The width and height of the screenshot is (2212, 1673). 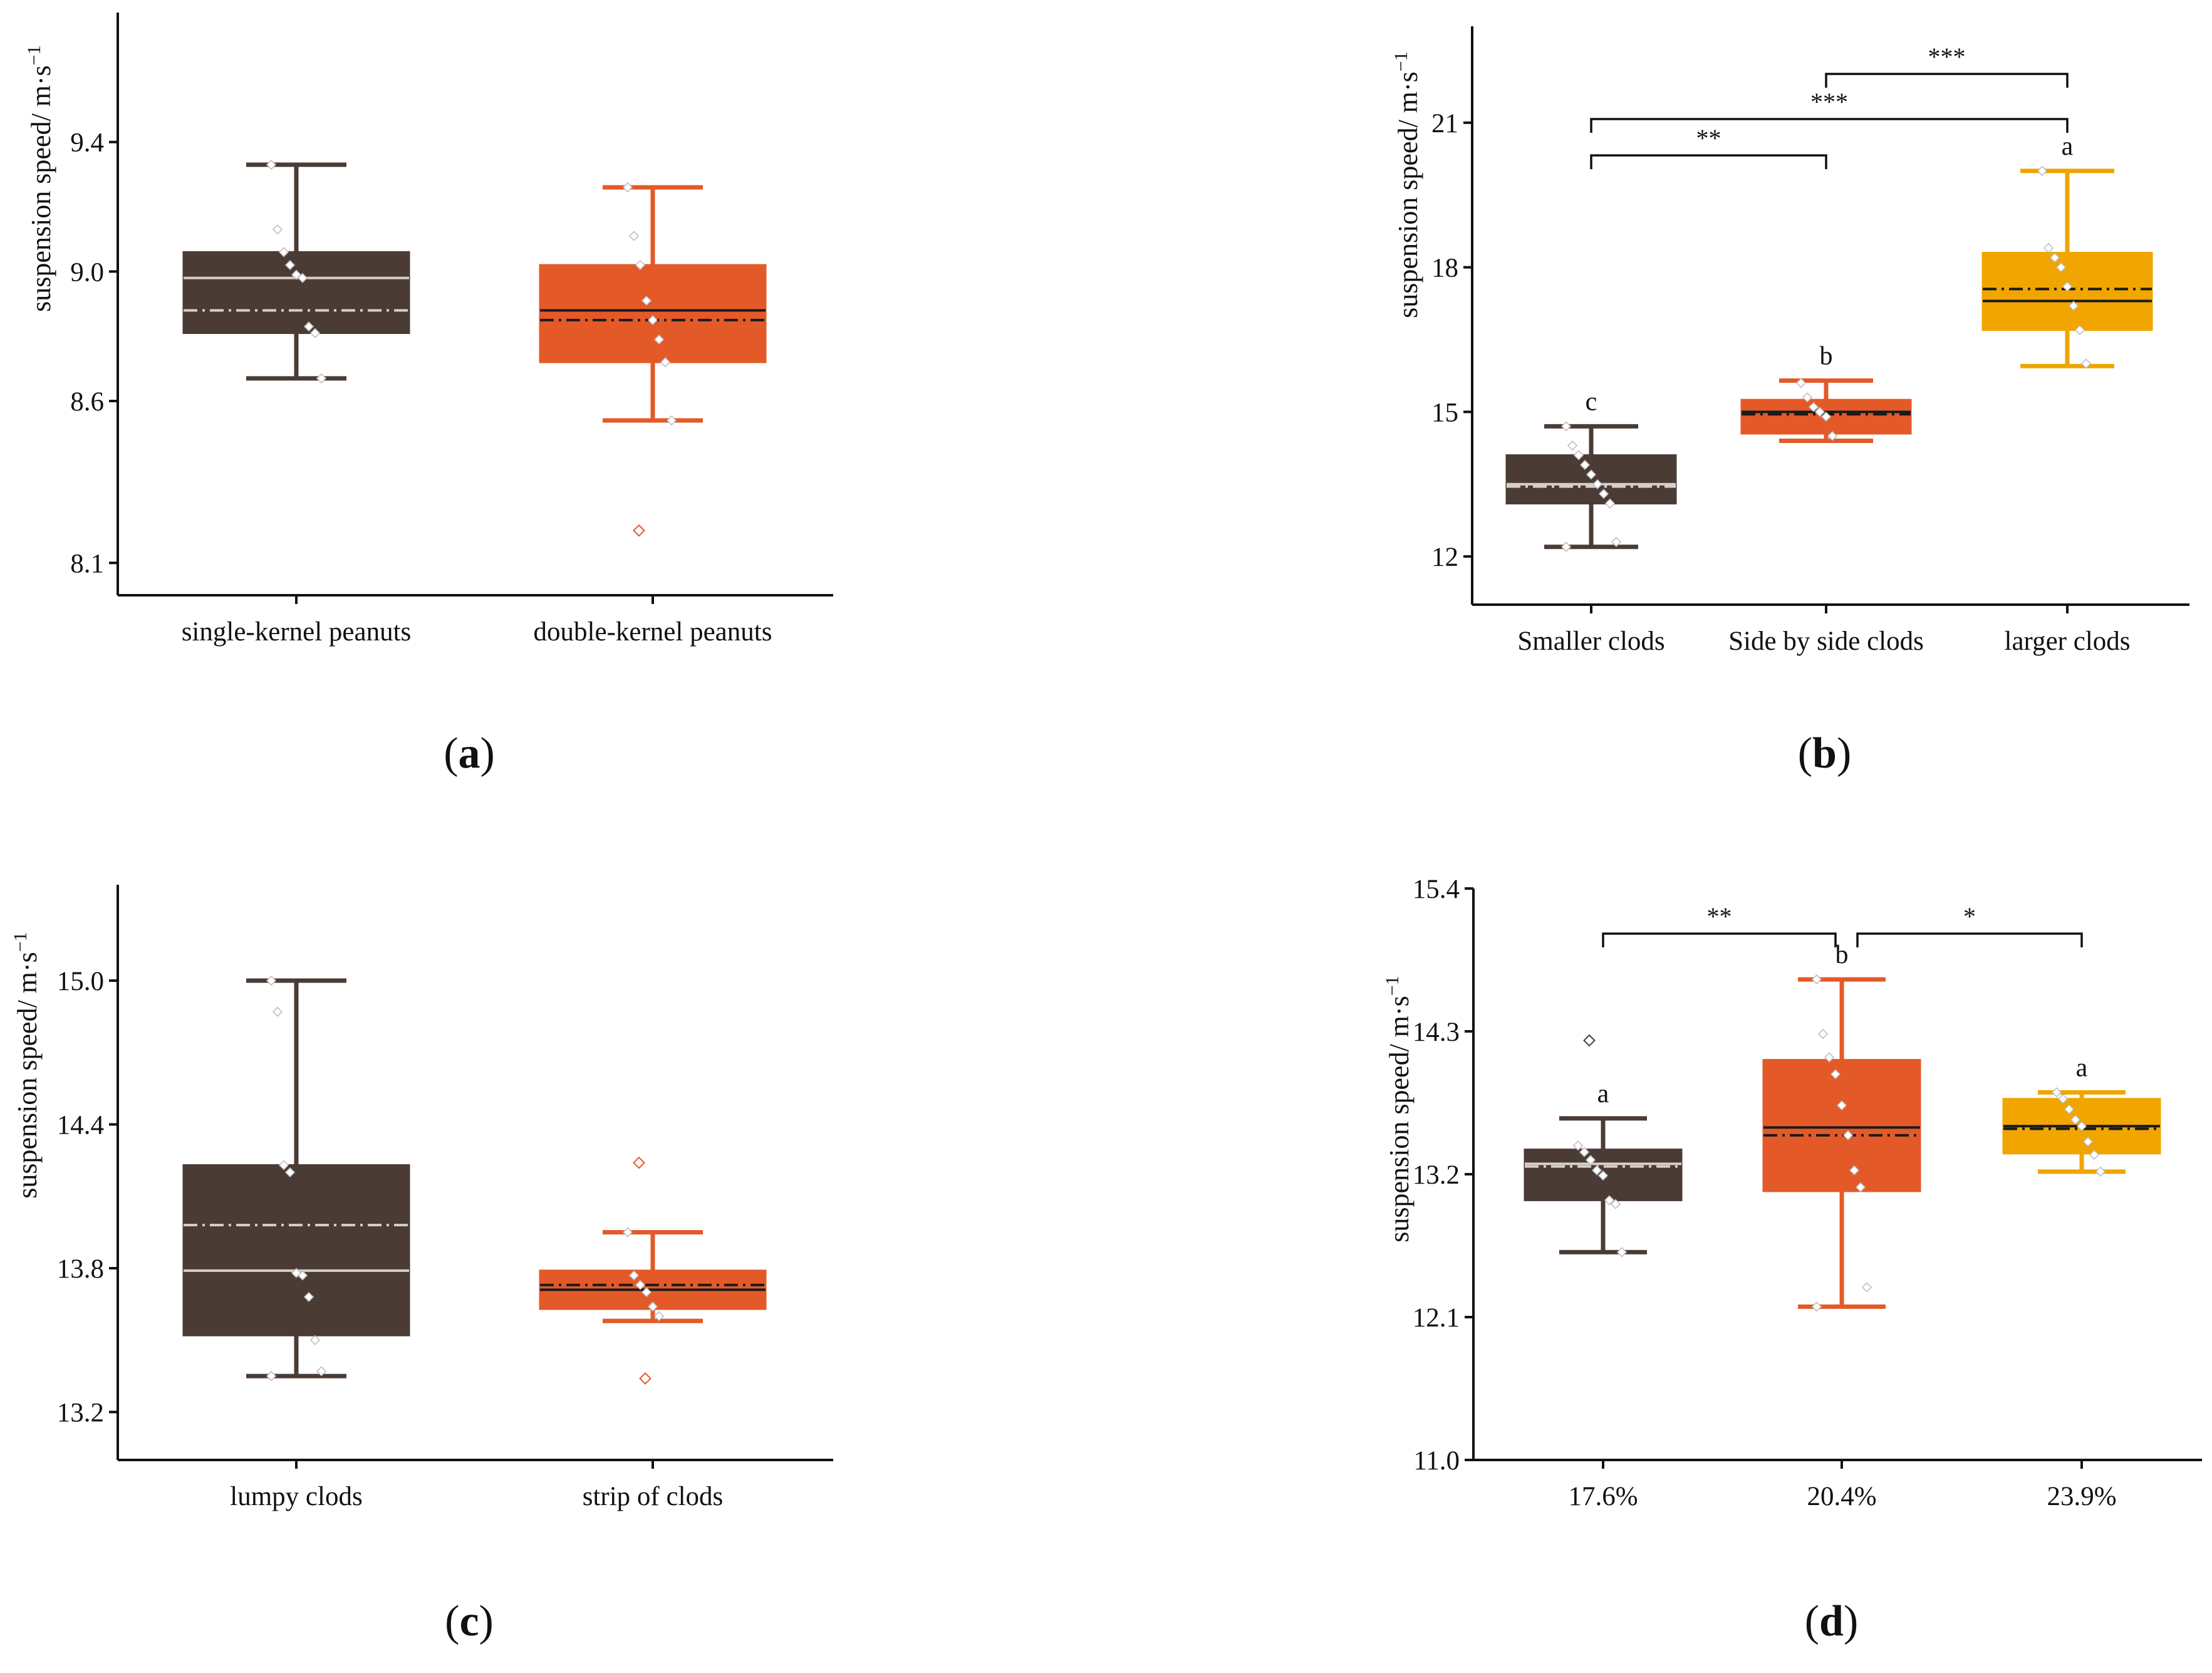 What do you see at coordinates (1947, 57) in the screenshot?
I see `significance-stars: ***` at bounding box center [1947, 57].